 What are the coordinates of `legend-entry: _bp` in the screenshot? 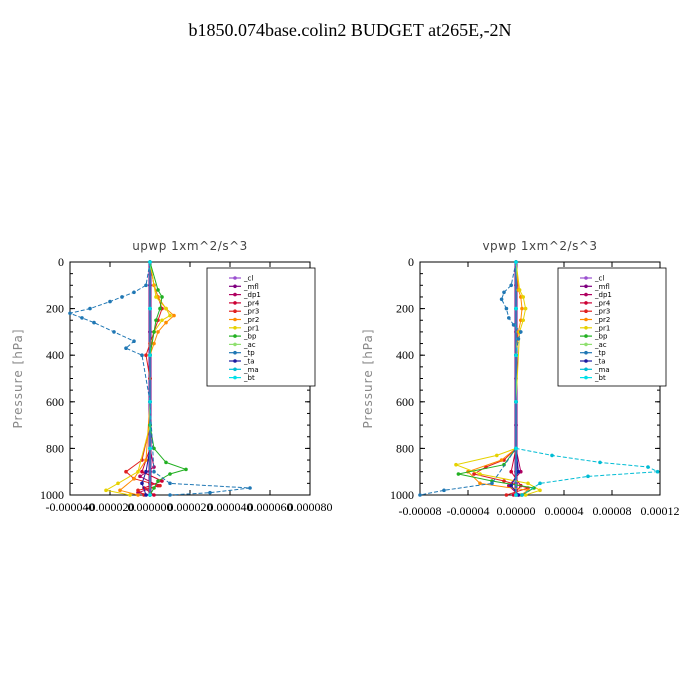 It's located at (601, 337).